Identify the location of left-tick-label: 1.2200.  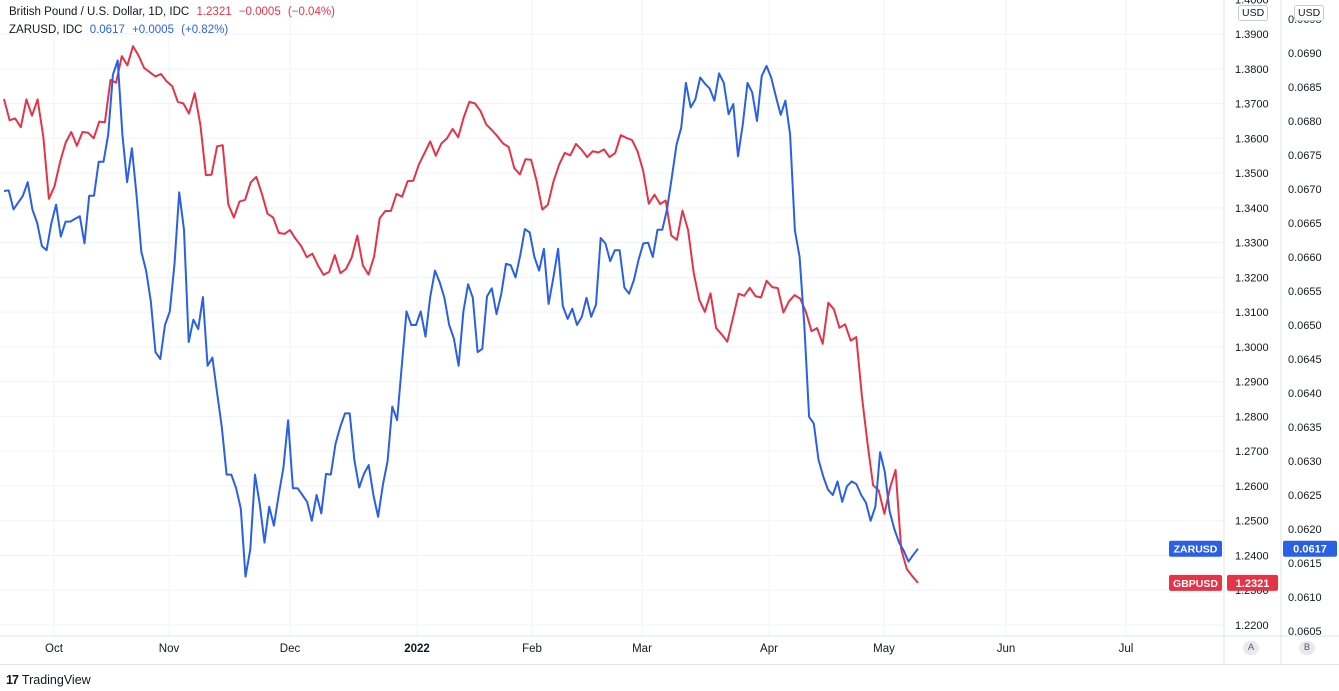
(1252, 626).